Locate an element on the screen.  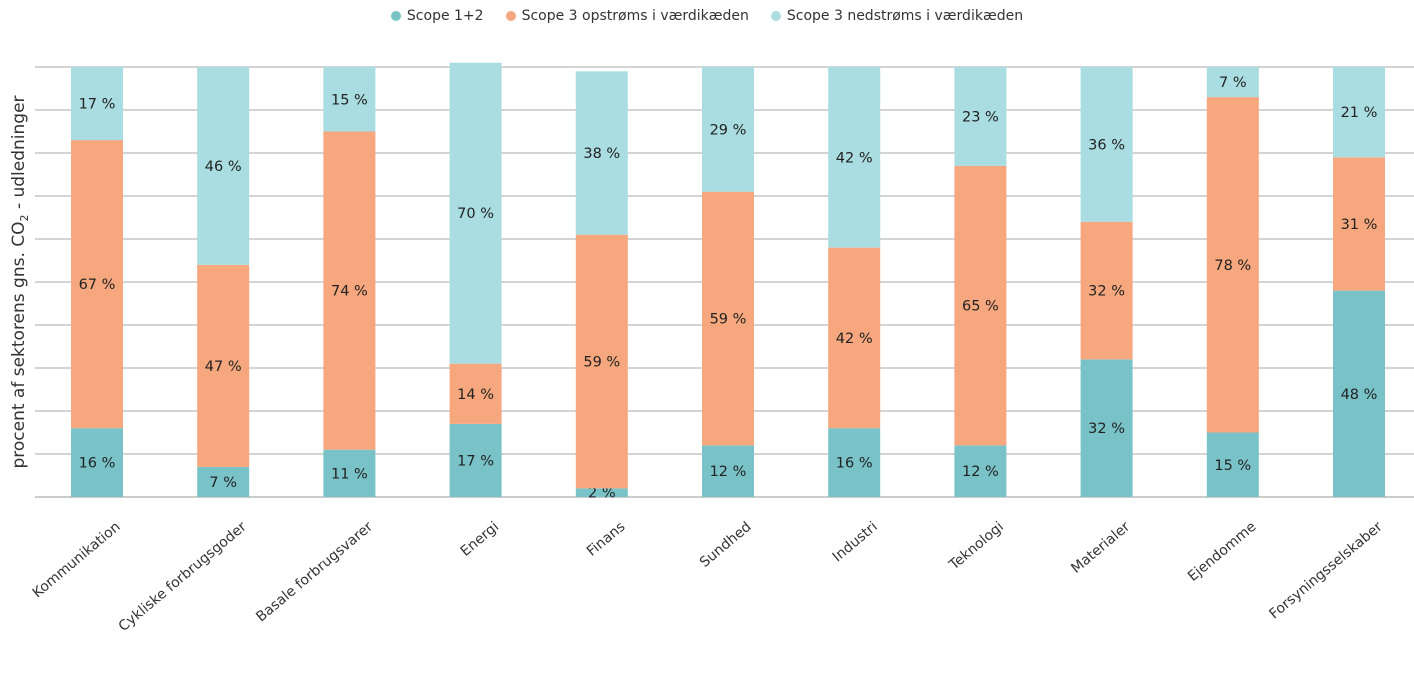
data-label: 67 % is located at coordinates (97, 285).